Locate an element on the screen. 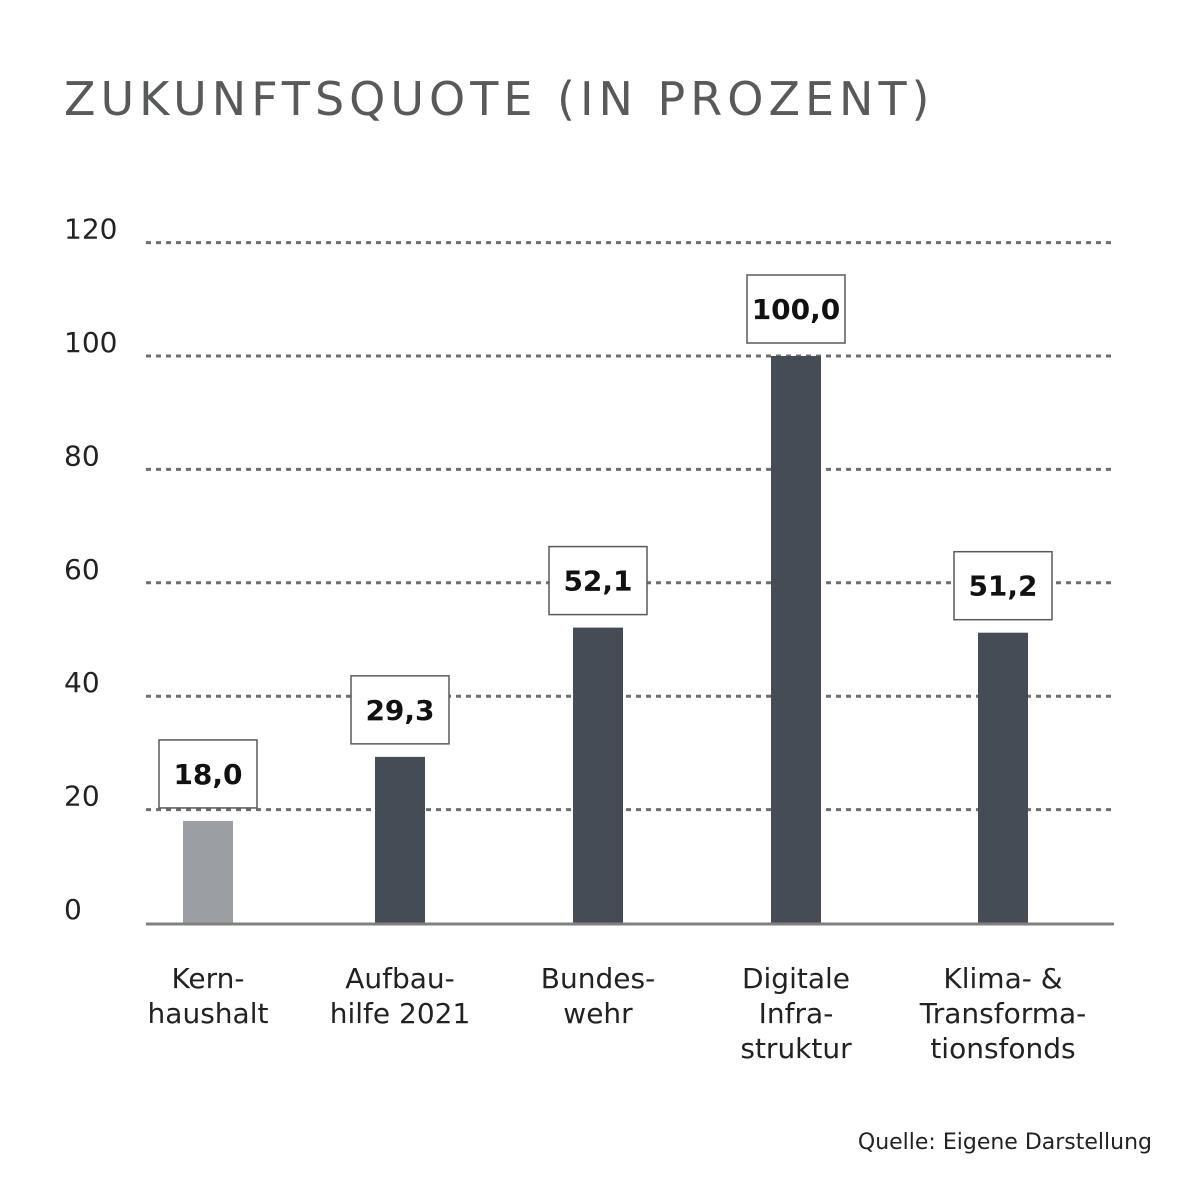  x-category-label: Aufbau- is located at coordinates (400, 978).